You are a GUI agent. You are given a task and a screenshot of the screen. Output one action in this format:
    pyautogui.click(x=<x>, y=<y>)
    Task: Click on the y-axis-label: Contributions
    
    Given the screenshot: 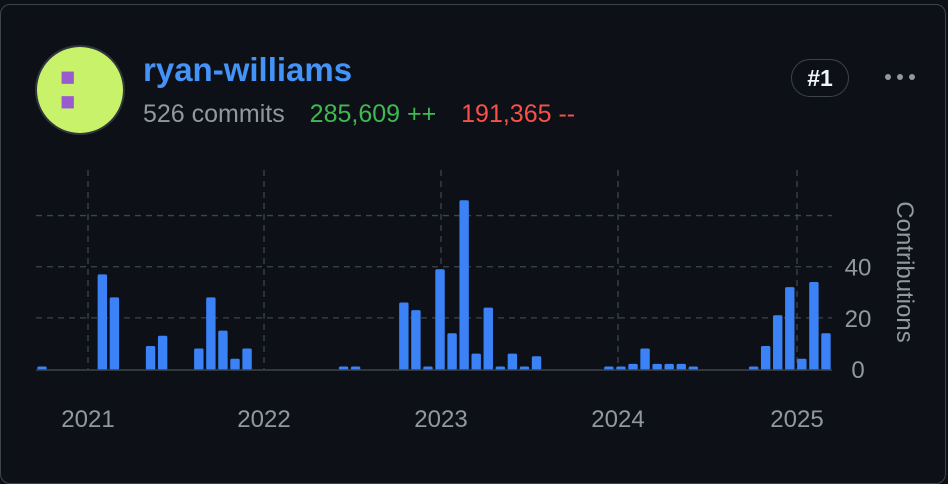 What is the action you would take?
    pyautogui.click(x=904, y=271)
    